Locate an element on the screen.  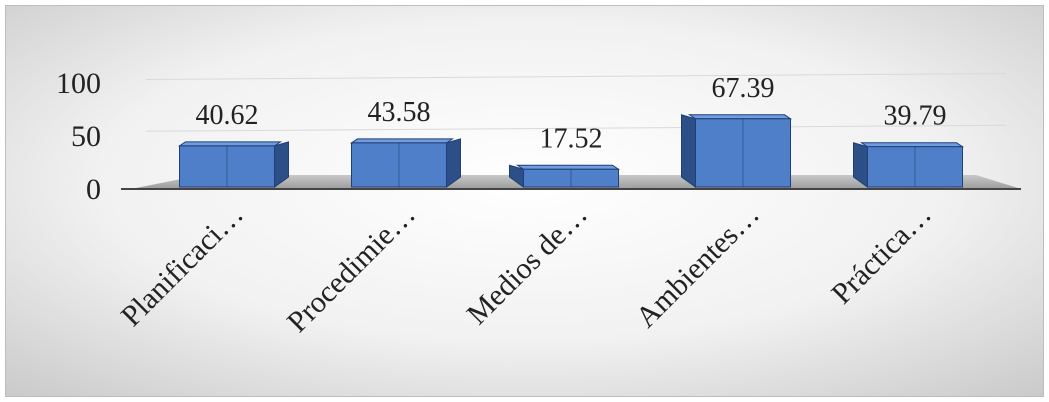
data-label: 67.39 is located at coordinates (743, 88).